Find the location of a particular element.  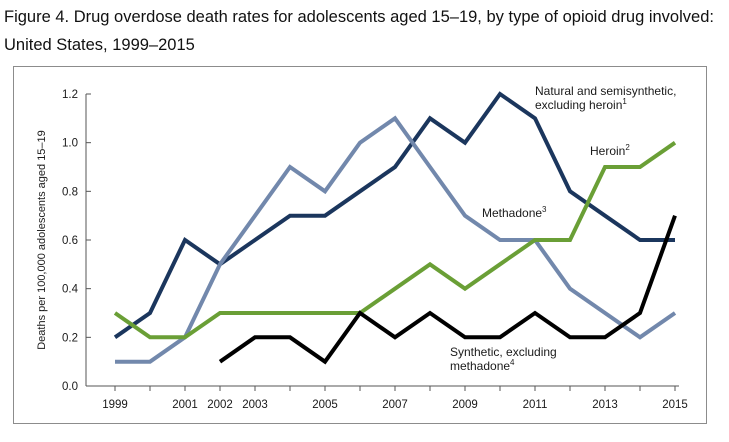

y-tick-label: 0.8 is located at coordinates (70, 192).